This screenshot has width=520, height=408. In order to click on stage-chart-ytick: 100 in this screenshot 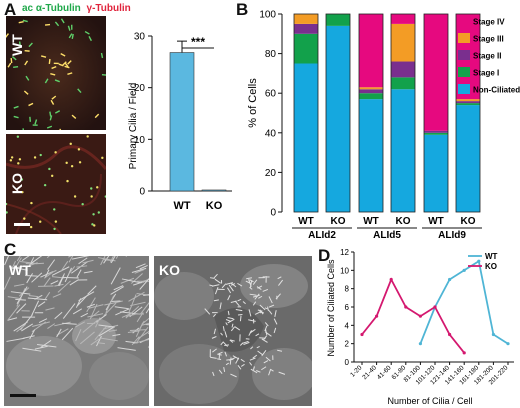, I will do `click(267, 15)`.